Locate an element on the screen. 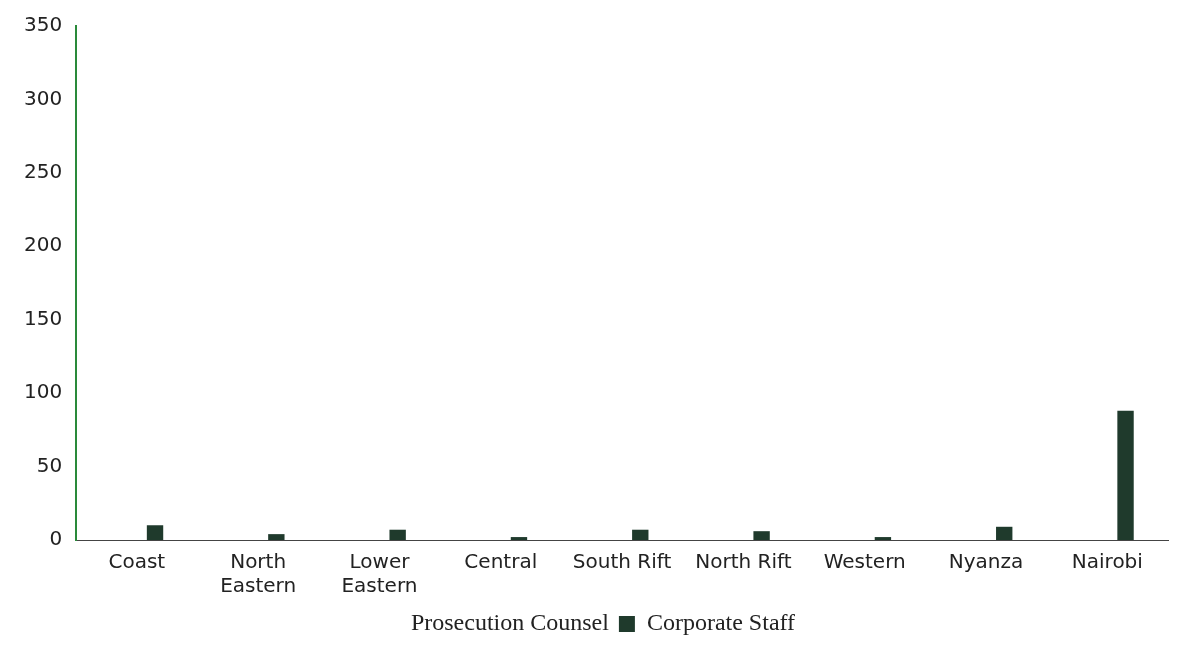 The height and width of the screenshot is (656, 1178). y-tick-label: 100 is located at coordinates (43, 391).